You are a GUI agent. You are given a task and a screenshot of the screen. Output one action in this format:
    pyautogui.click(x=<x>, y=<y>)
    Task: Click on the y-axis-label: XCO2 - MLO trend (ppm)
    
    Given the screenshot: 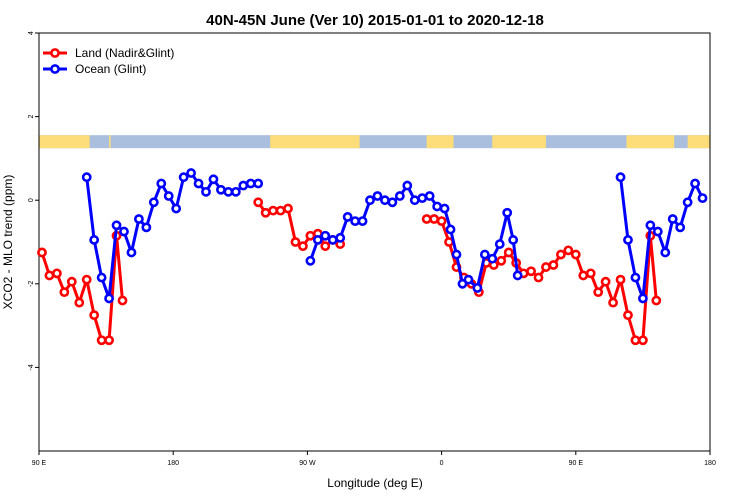 What is the action you would take?
    pyautogui.click(x=8, y=242)
    